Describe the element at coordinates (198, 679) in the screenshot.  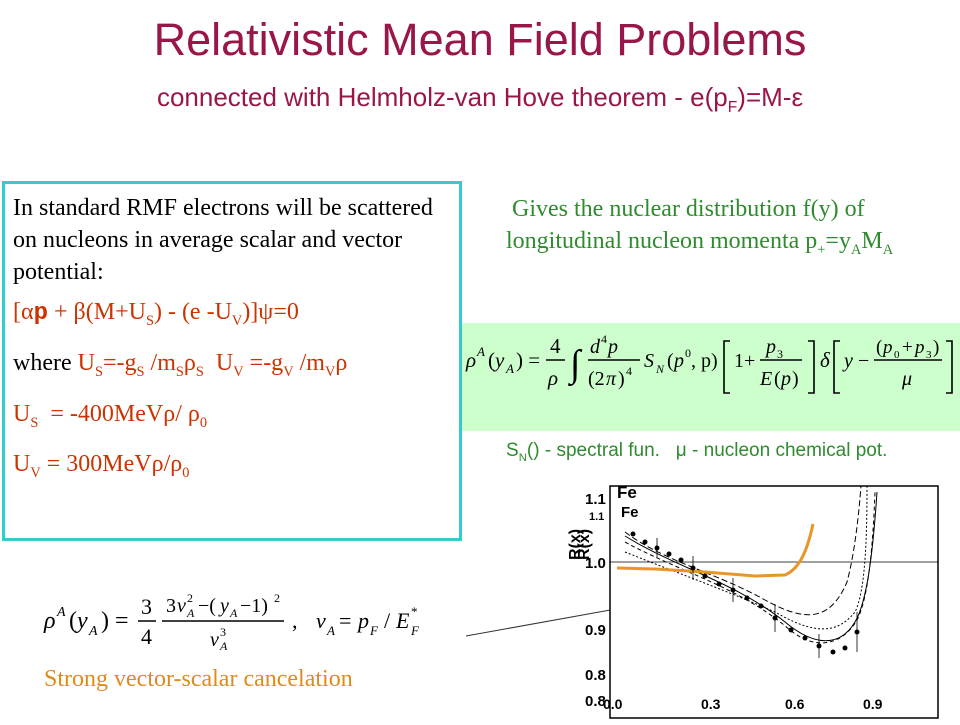
I see `cancelation-caption: Strong vector-scalar cancelation` at that location.